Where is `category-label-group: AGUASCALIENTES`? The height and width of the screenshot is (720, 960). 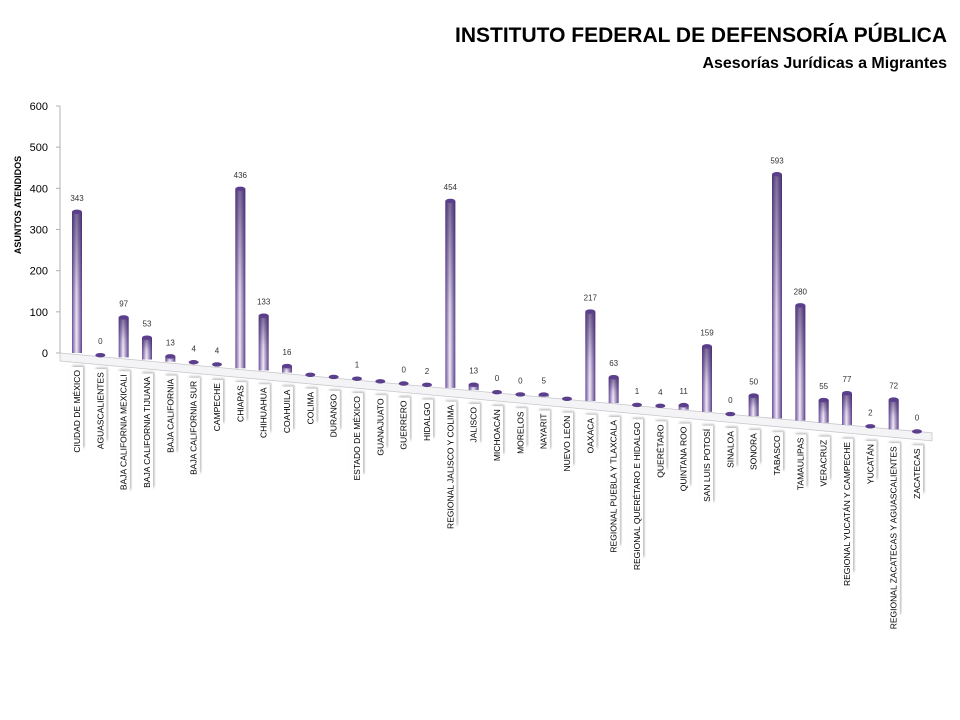
category-label-group: AGUASCALIENTES is located at coordinates (100, 409).